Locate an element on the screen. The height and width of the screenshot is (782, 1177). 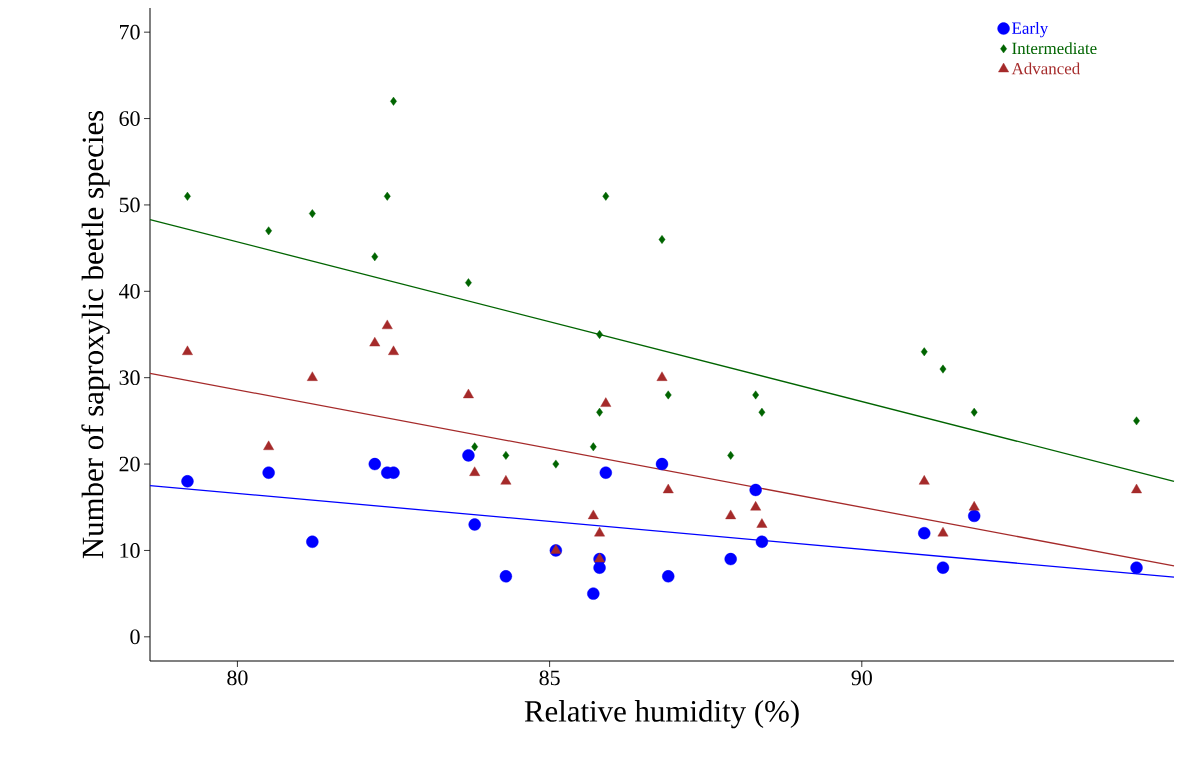
legend-label: Early is located at coordinates (1030, 29).